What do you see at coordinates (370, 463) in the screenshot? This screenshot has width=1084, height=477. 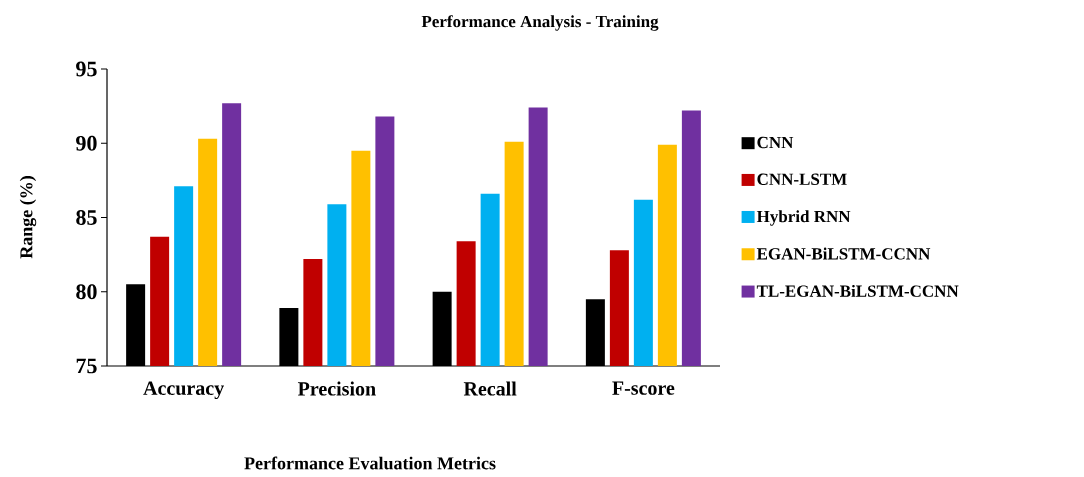 I see `x-axis-title: Performance Evaluation Metrics` at bounding box center [370, 463].